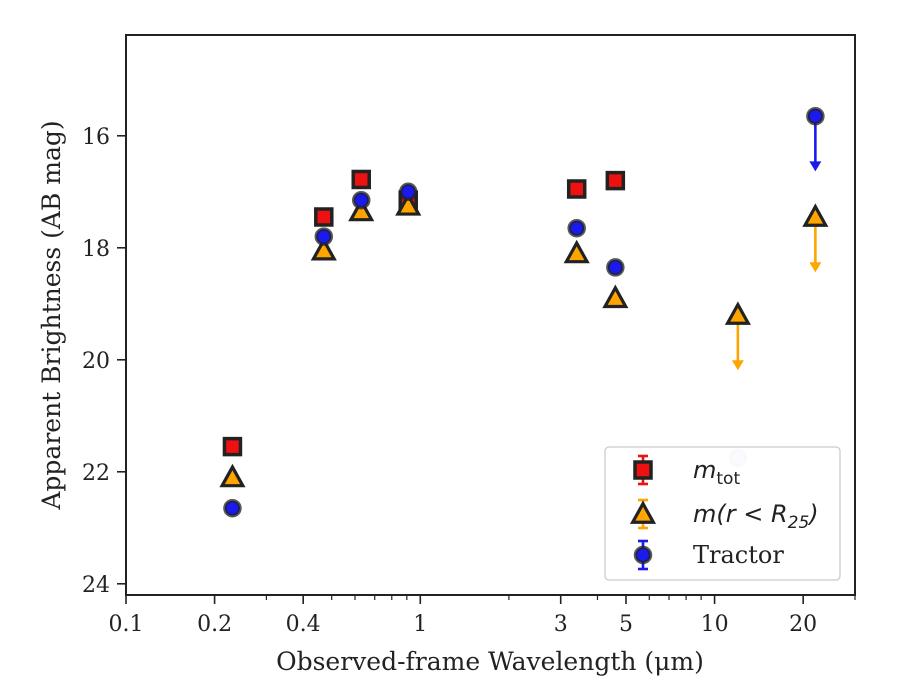 Image resolution: width=900 pixels, height=700 pixels. What do you see at coordinates (561, 624) in the screenshot?
I see `x-tick-label: 3` at bounding box center [561, 624].